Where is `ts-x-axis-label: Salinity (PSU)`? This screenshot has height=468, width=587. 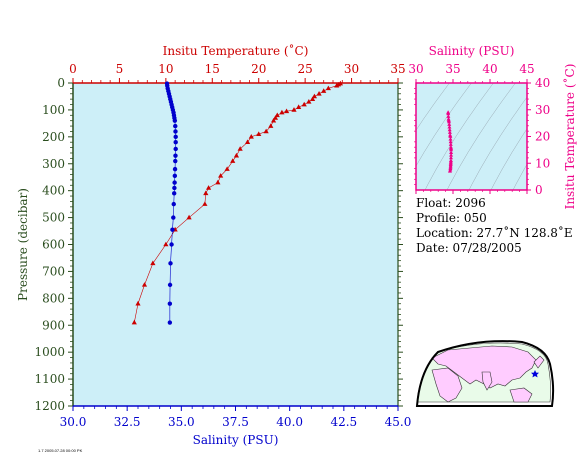 ts-x-axis-label: Salinity (PSU) is located at coordinates (472, 51).